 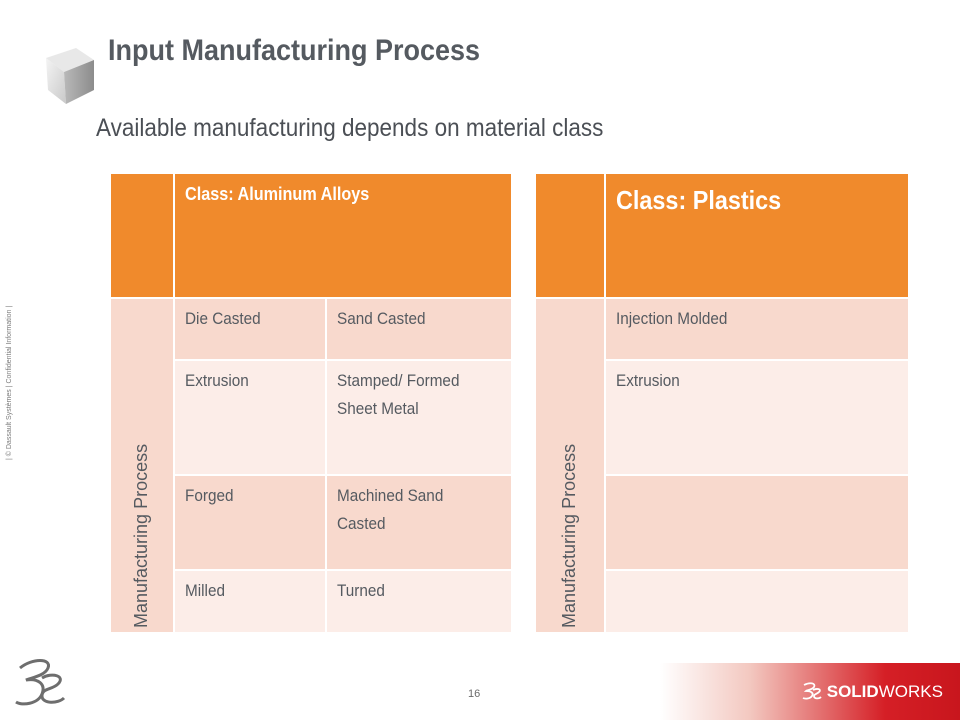 I want to click on ds-mark-icon, so click(x=812, y=691).